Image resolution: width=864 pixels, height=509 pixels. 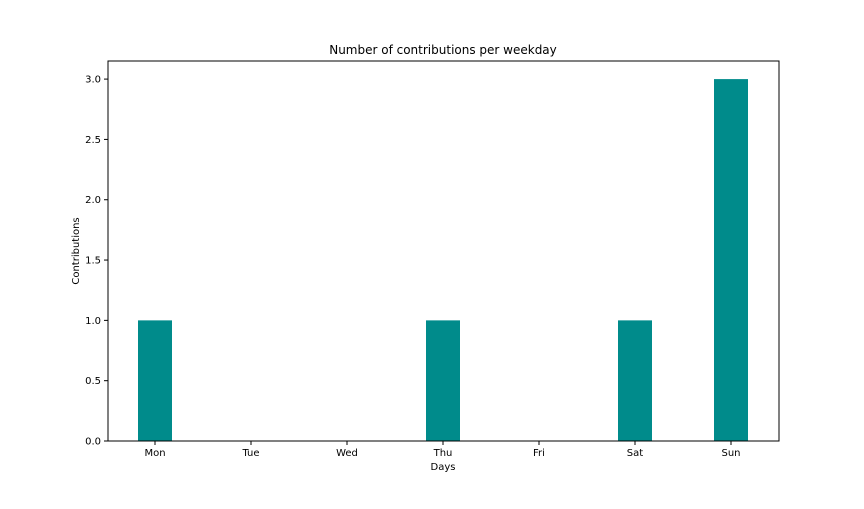 I want to click on x-tick-label: Sat, so click(x=635, y=453).